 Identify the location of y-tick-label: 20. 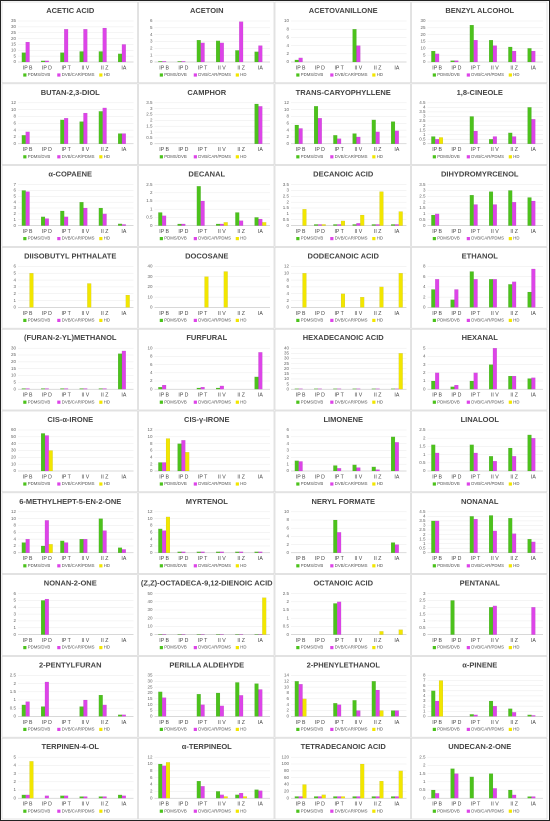
(14, 38).